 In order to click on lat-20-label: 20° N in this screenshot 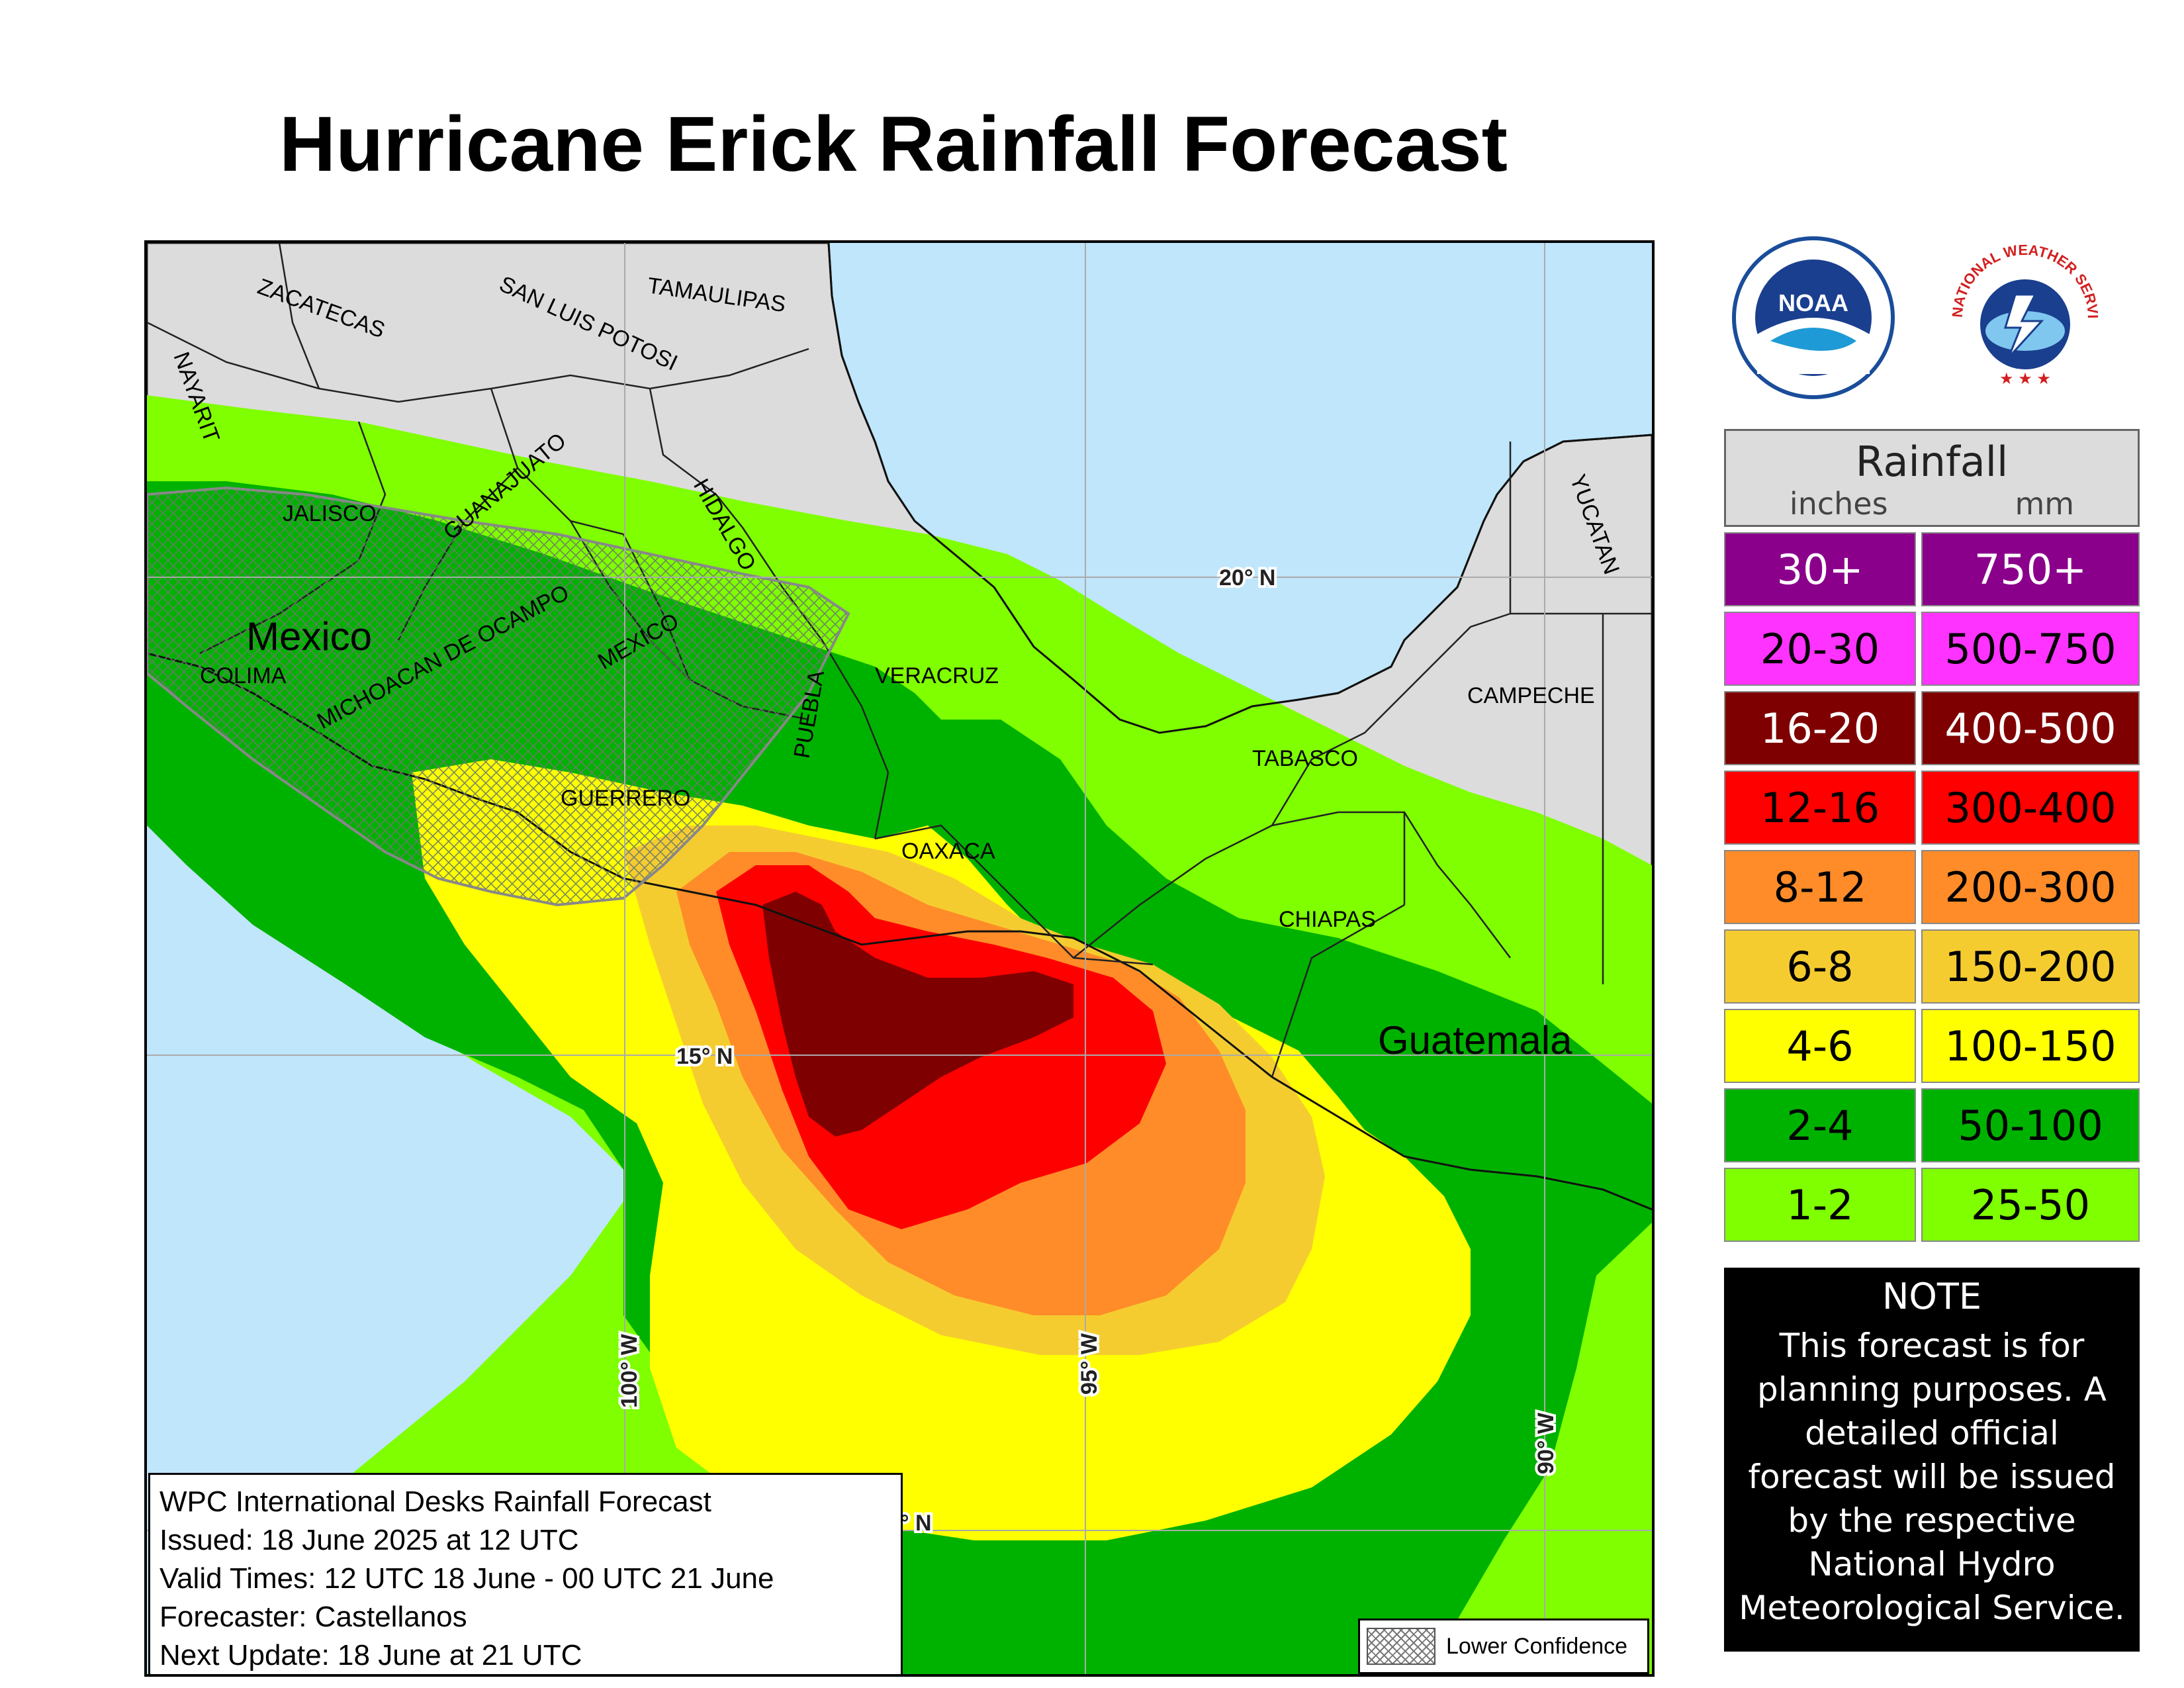, I will do `click(1247, 577)`.